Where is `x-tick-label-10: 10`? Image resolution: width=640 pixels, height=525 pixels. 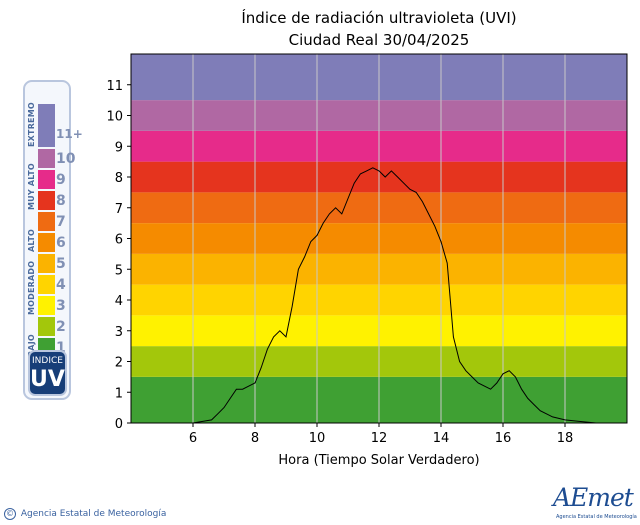
x-tick-label-10: 10 is located at coordinates (317, 438).